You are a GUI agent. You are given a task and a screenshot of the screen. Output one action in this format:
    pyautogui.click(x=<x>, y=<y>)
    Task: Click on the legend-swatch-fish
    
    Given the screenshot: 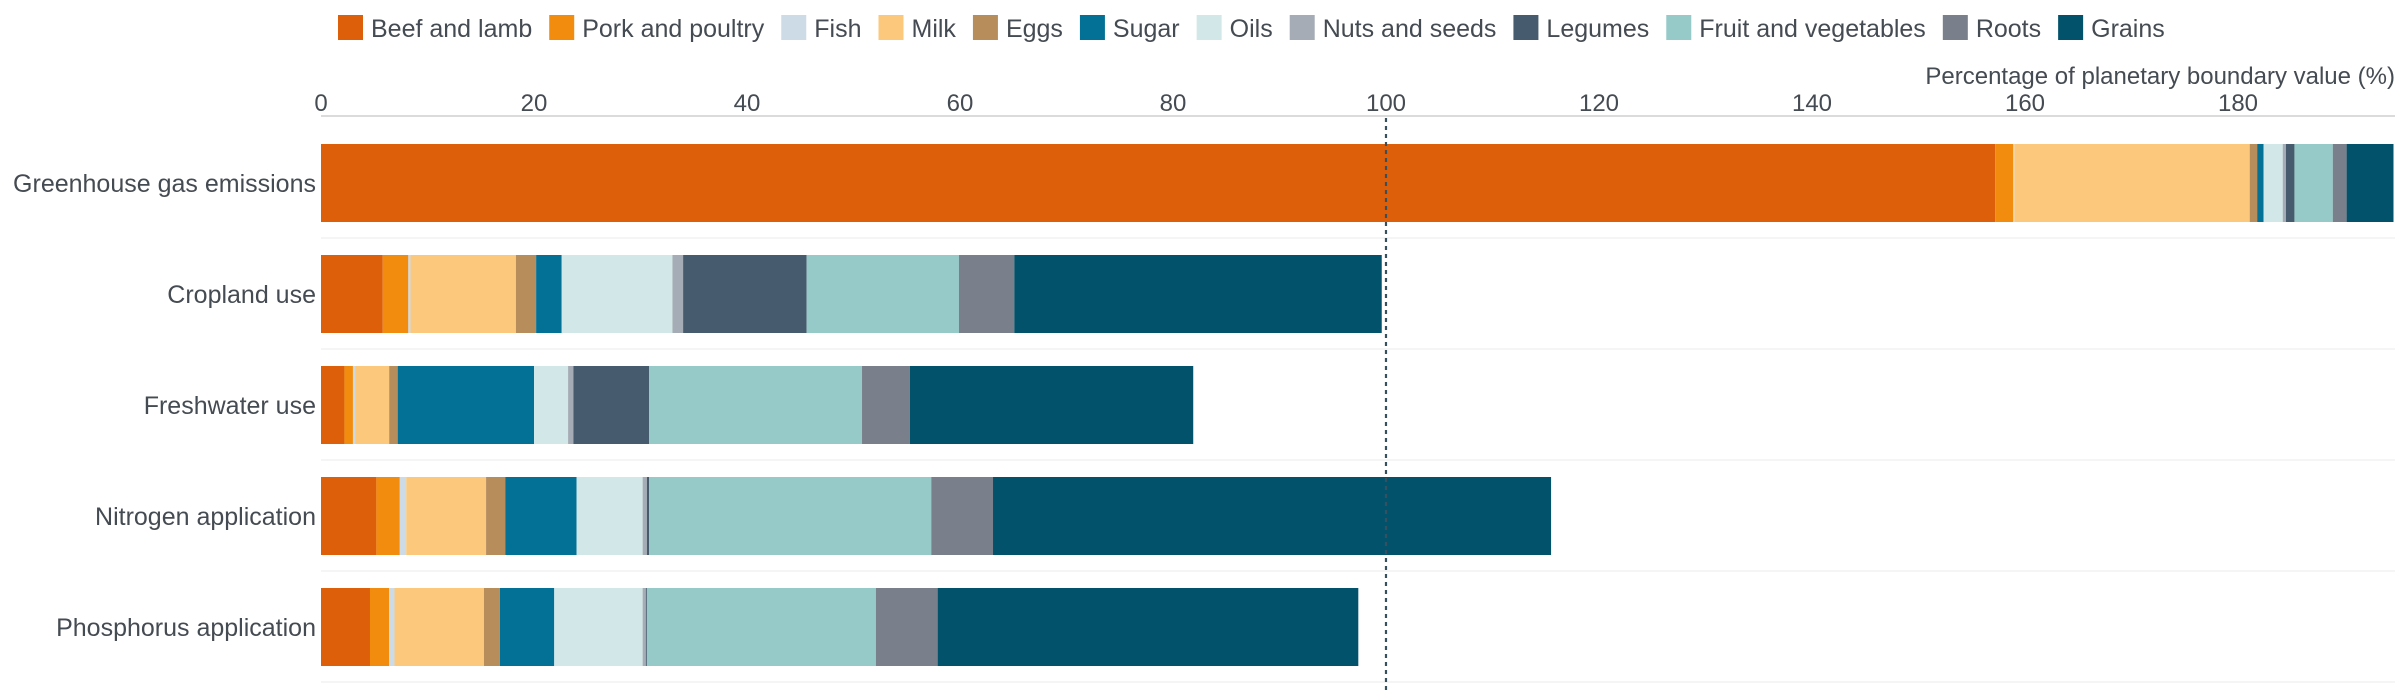 What is the action you would take?
    pyautogui.click(x=794, y=27)
    